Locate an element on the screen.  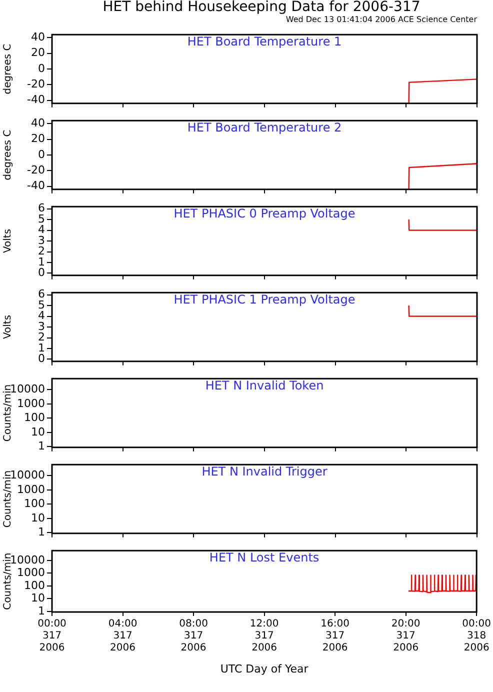
x-tick-label: 12:00 317 2006 is located at coordinates (264, 636).